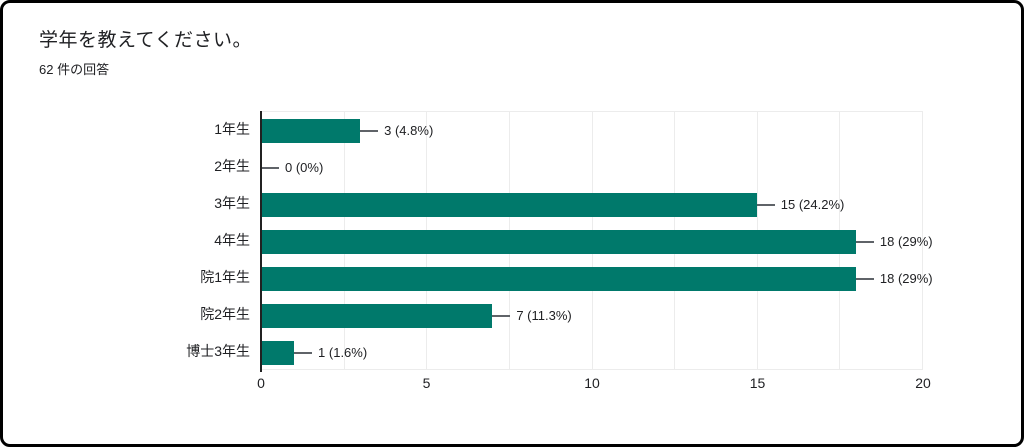 The image size is (1024, 447). Describe the element at coordinates (591, 315) in the screenshot. I see `bar-row: 7 (11.3%)` at that location.